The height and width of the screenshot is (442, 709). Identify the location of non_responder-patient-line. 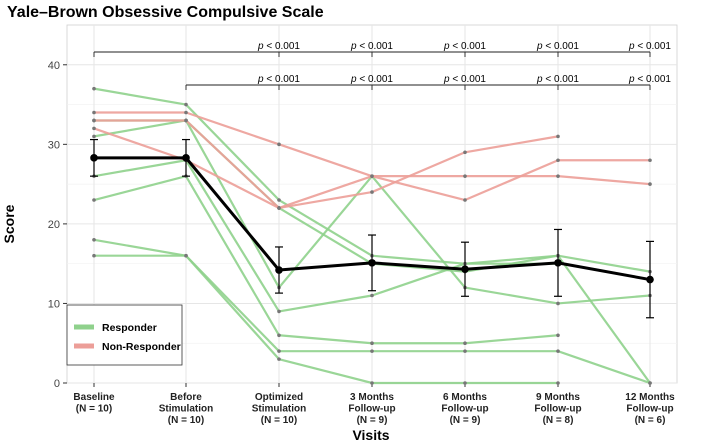
(326, 164).